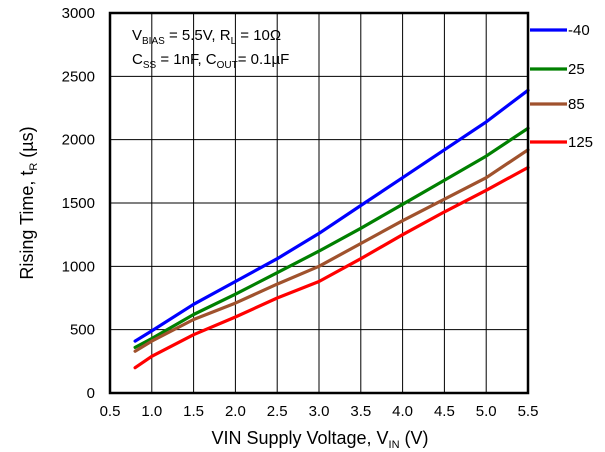  What do you see at coordinates (78, 13) in the screenshot?
I see `y-tick-label: 3000` at bounding box center [78, 13].